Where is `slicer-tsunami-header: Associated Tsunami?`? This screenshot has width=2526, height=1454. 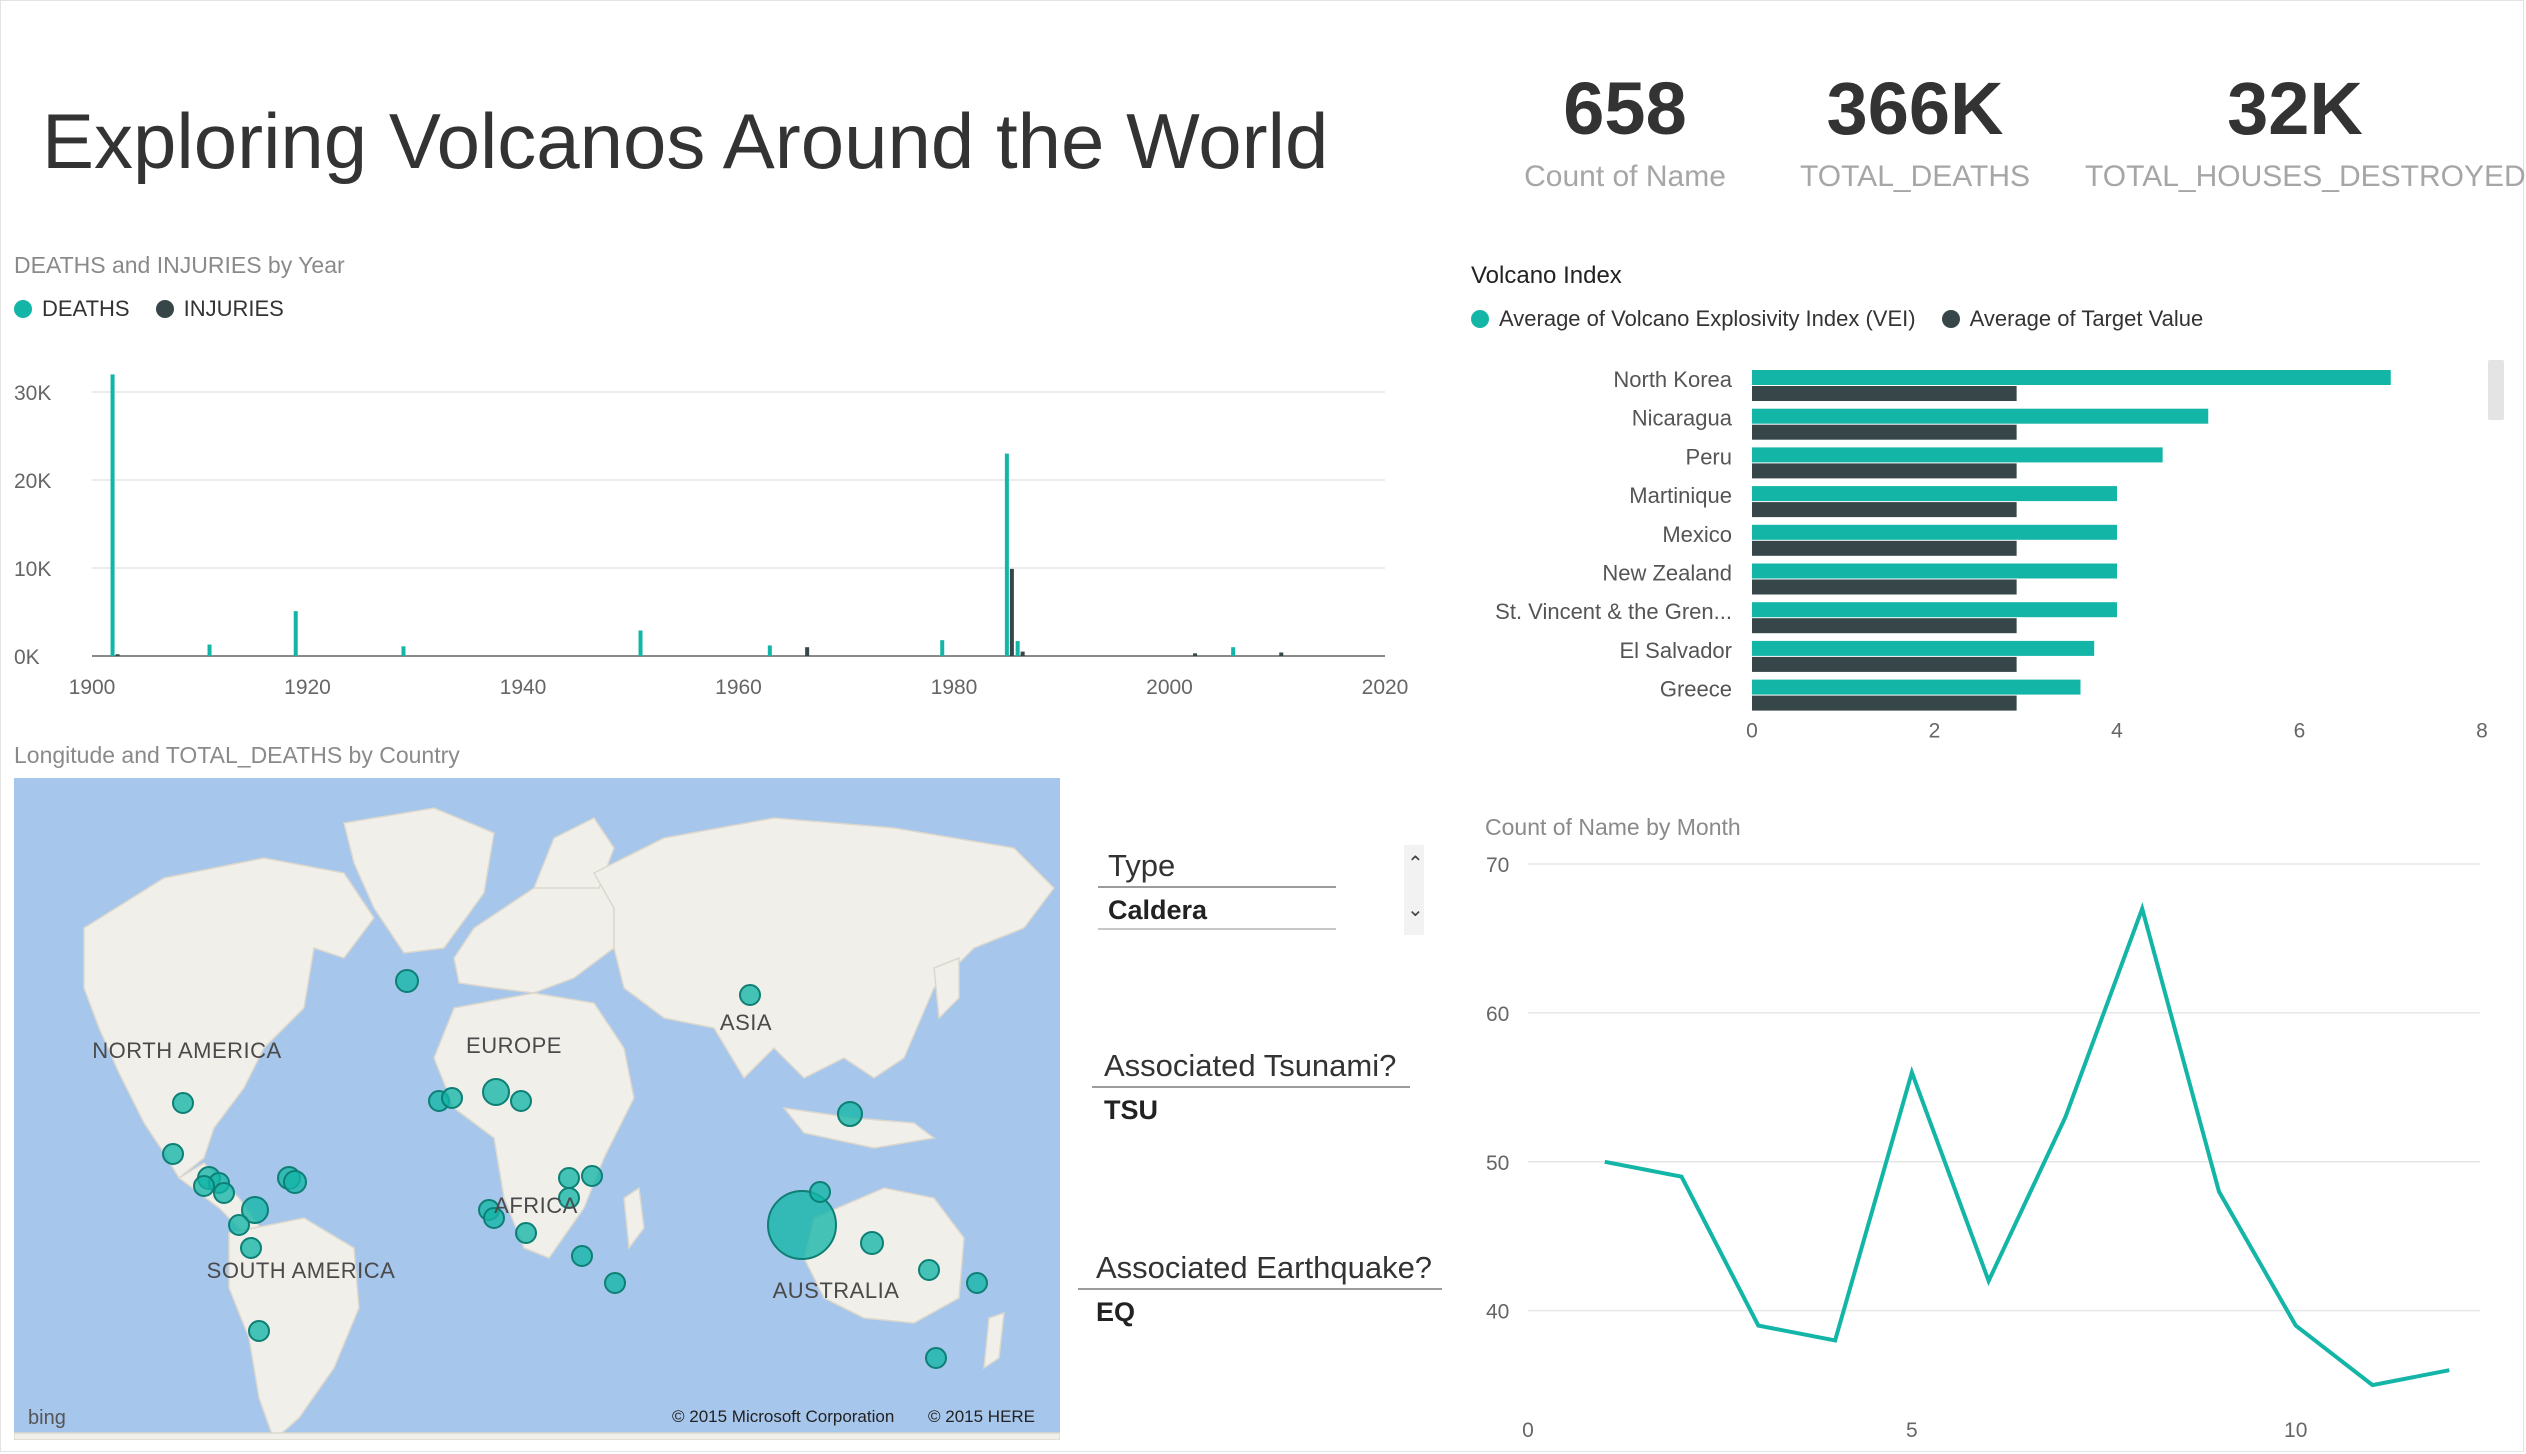
slicer-tsunami-header: Associated Tsunami? is located at coordinates (1250, 1065).